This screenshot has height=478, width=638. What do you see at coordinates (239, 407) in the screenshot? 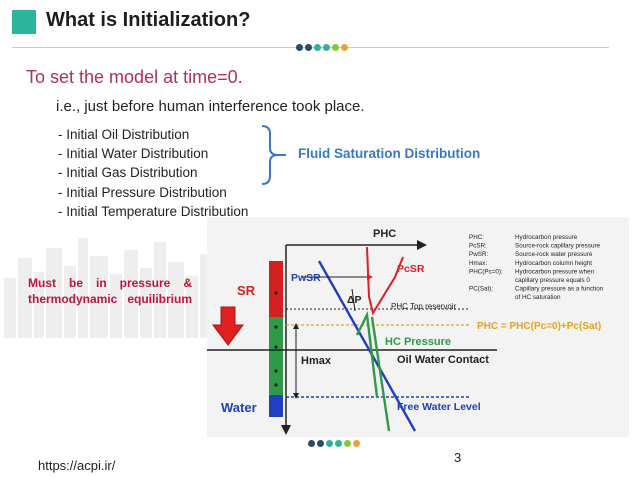
I see `water-label: Water` at bounding box center [239, 407].